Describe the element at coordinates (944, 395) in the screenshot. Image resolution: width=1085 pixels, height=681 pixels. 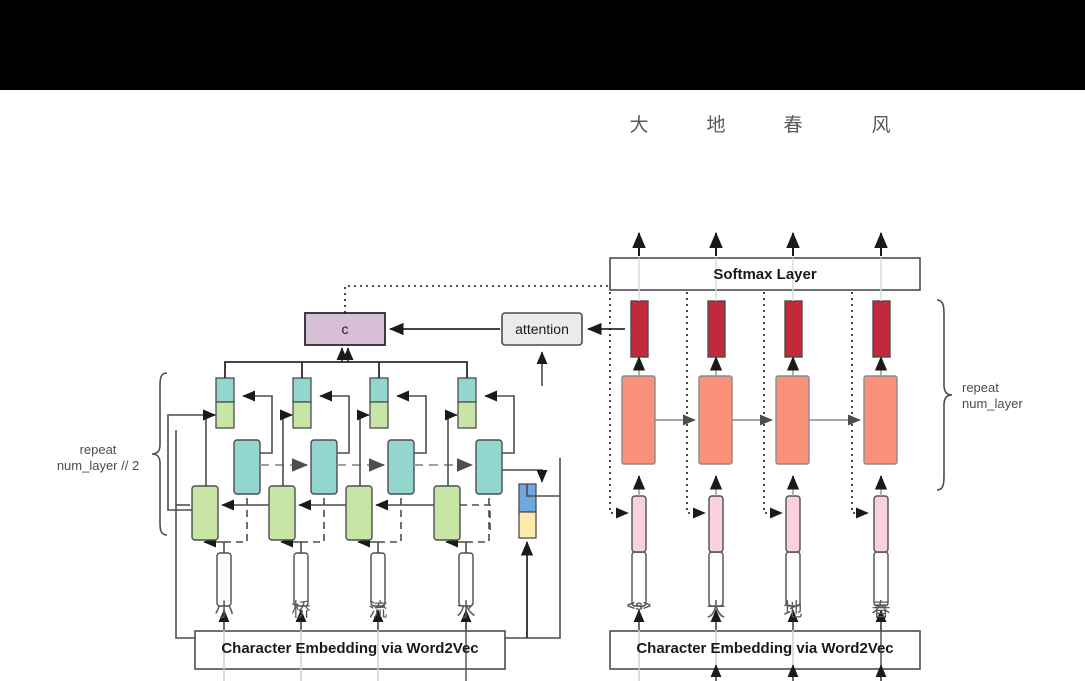
I see `decoder-repeat-brace` at that location.